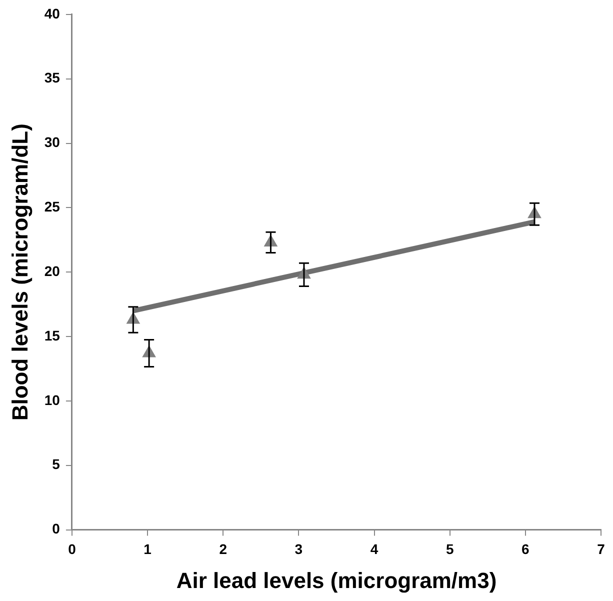 The height and width of the screenshot is (601, 613). Describe the element at coordinates (52, 400) in the screenshot. I see `y-tick-label: 10` at that location.